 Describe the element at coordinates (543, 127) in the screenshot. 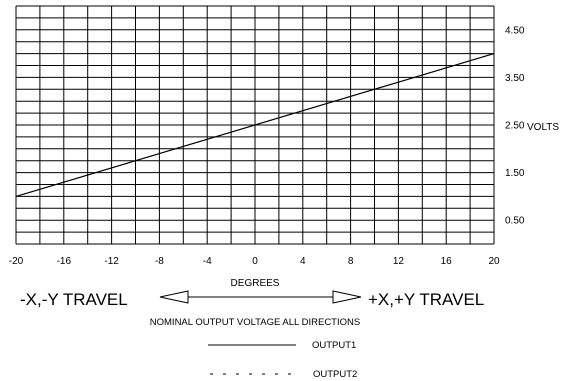

I see `y-unit-label: VOLTS` at that location.